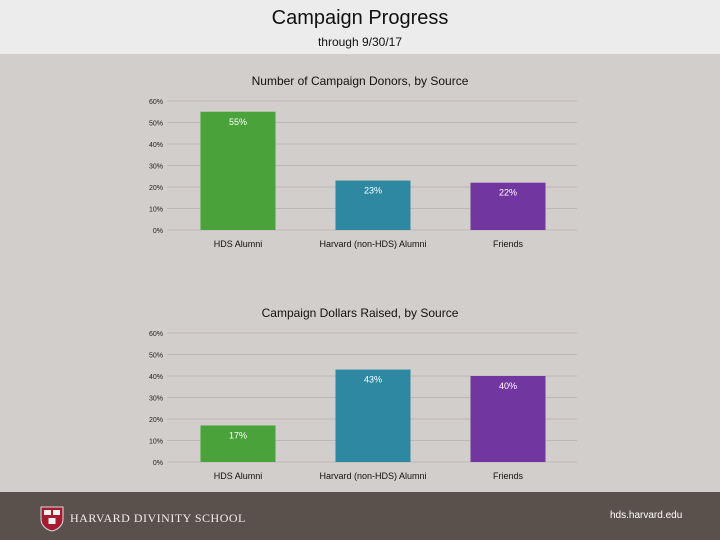 This screenshot has width=720, height=540. I want to click on page-subtitle: through 9/30/17, so click(360, 42).